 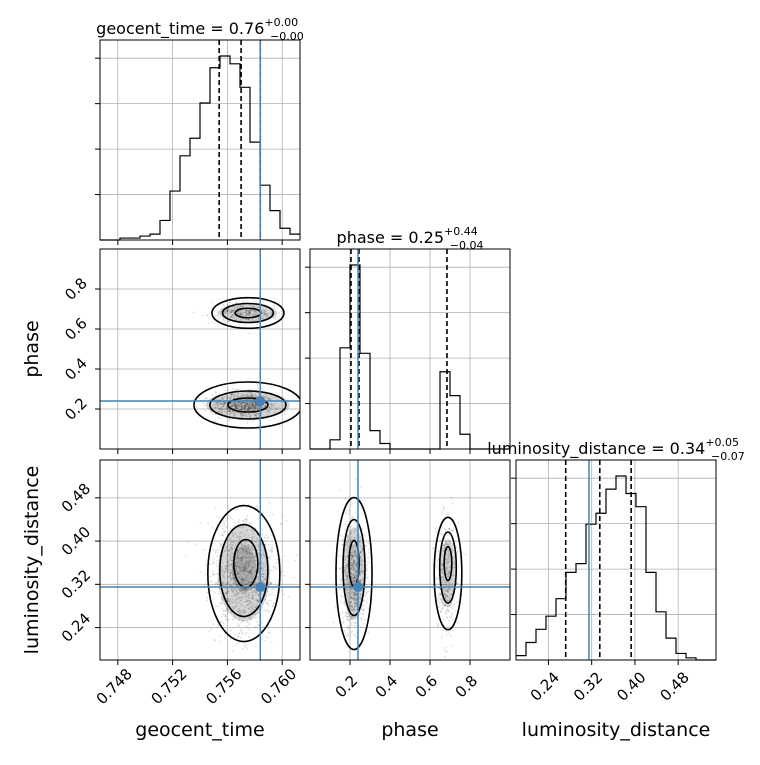 I want to click on density-core, so click(x=247, y=405).